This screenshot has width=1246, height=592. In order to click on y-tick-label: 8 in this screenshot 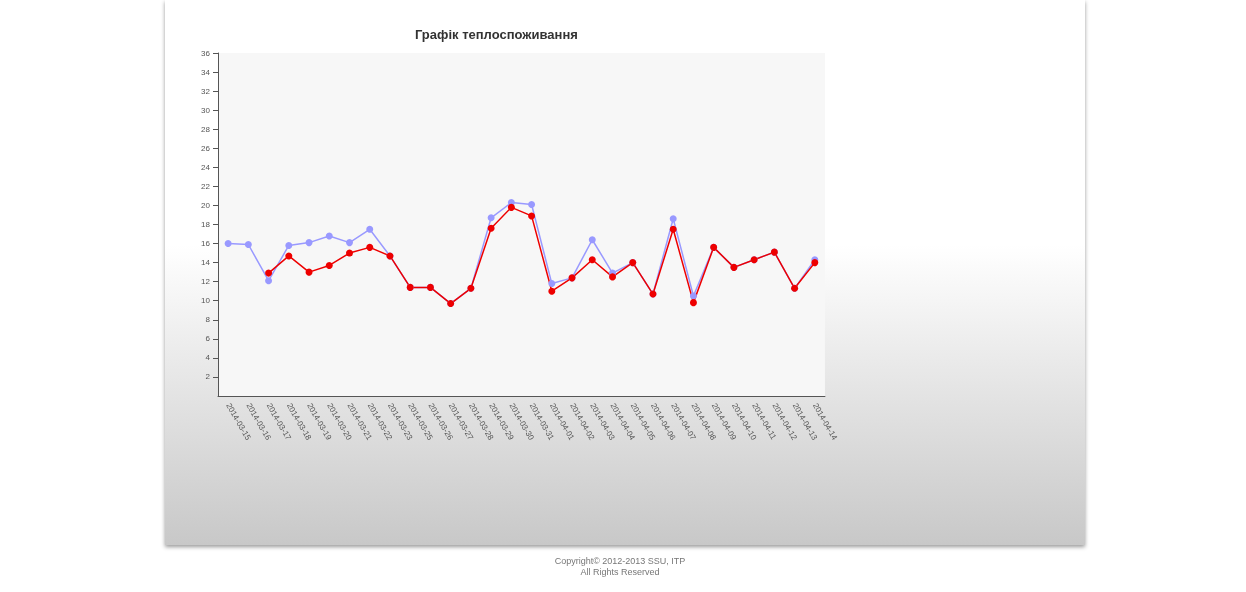, I will do `click(208, 320)`.